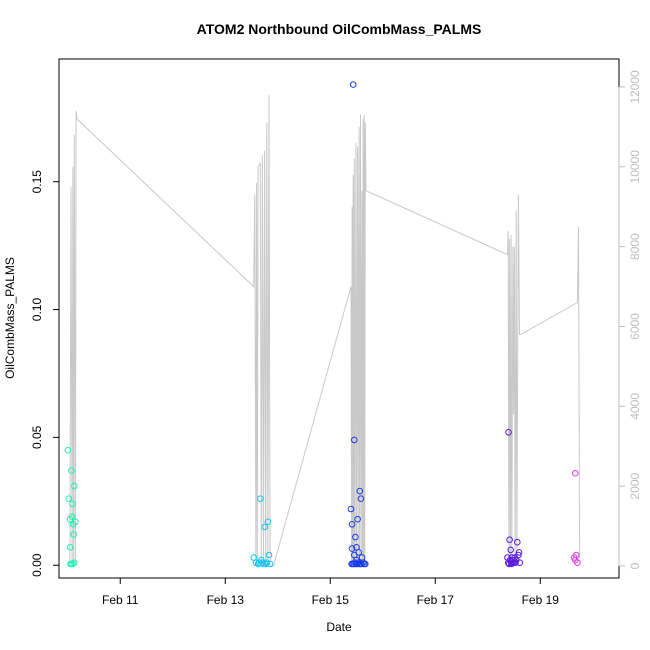 The image size is (650, 650). I want to click on right-tick-label: 8000, so click(635, 246).